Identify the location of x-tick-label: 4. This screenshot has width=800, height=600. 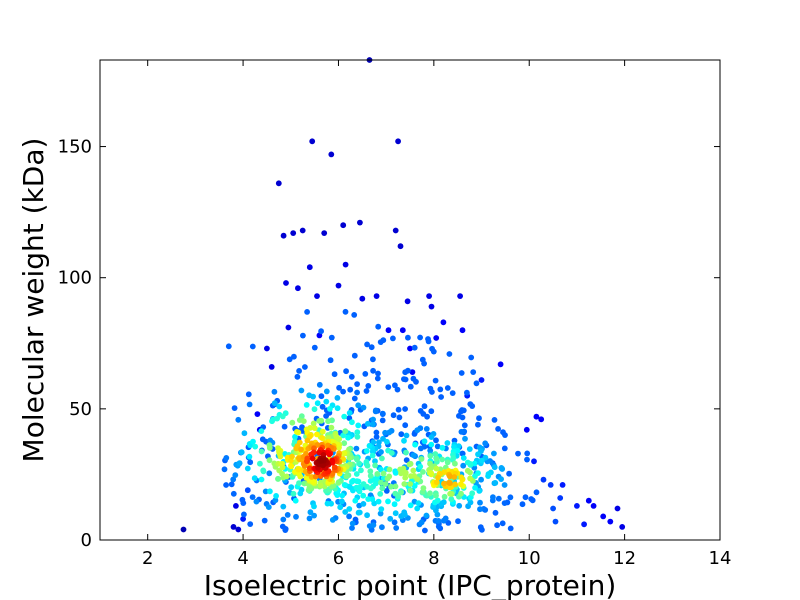
(242, 558).